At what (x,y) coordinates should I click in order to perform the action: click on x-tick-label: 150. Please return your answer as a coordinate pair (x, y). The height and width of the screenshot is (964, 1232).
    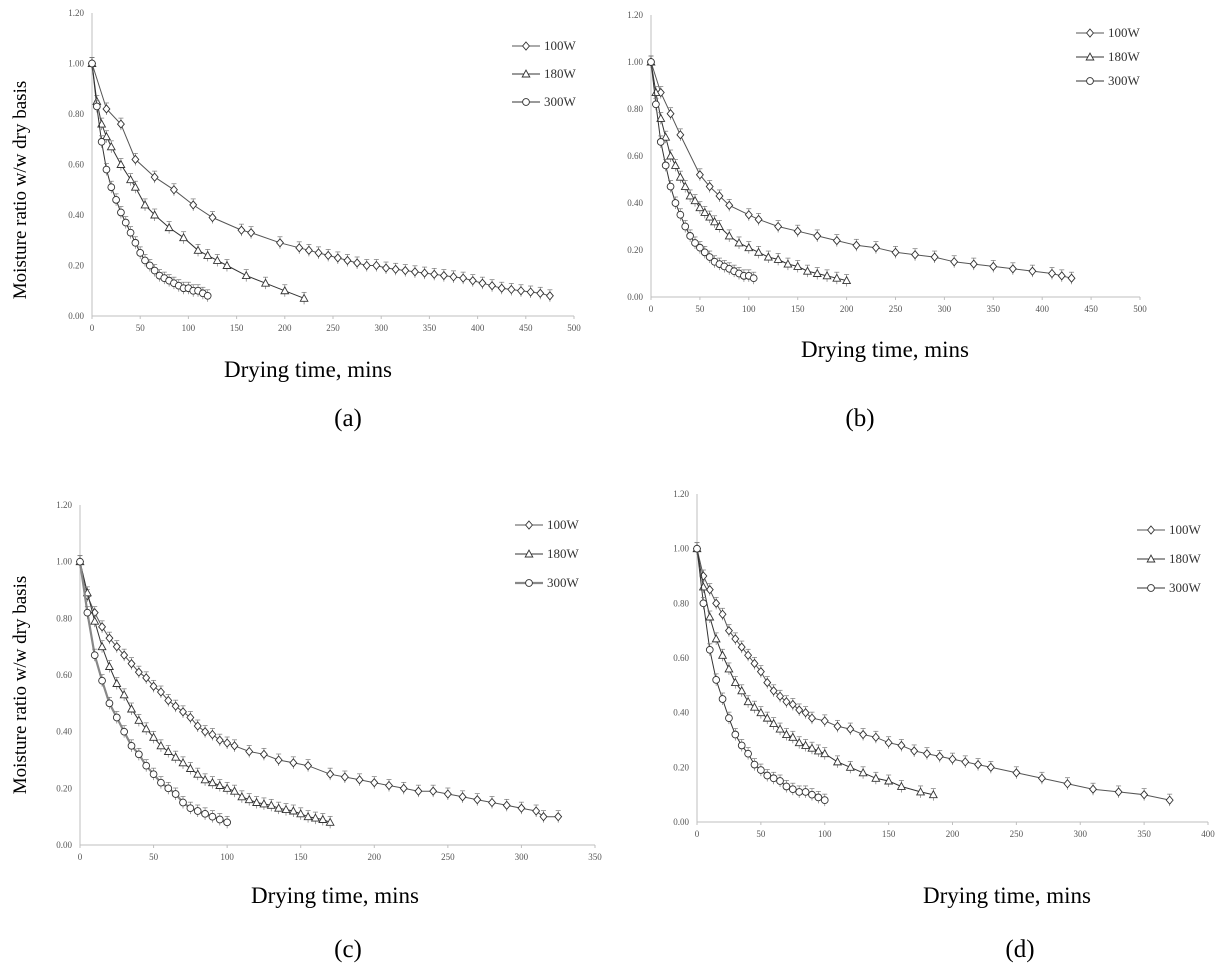
    Looking at the image, I should click on (889, 834).